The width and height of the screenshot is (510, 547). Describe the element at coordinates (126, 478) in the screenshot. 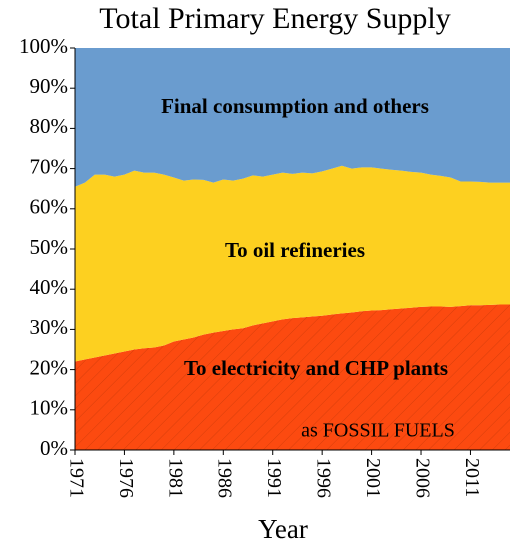

I see `x-tick-label: 1976` at that location.